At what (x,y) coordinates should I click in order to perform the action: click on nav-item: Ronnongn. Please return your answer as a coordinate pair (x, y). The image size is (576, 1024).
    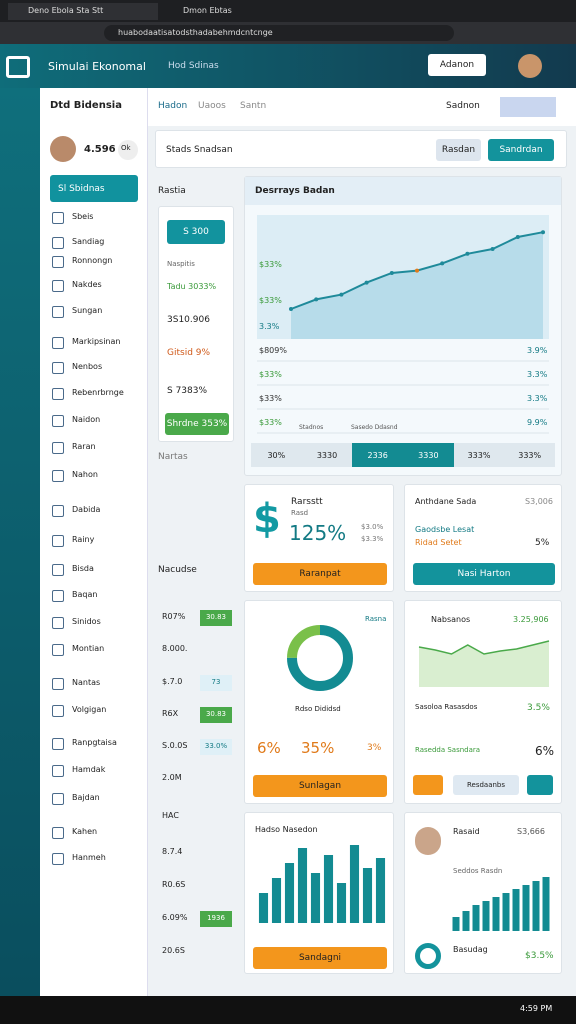
    Looking at the image, I should click on (92, 260).